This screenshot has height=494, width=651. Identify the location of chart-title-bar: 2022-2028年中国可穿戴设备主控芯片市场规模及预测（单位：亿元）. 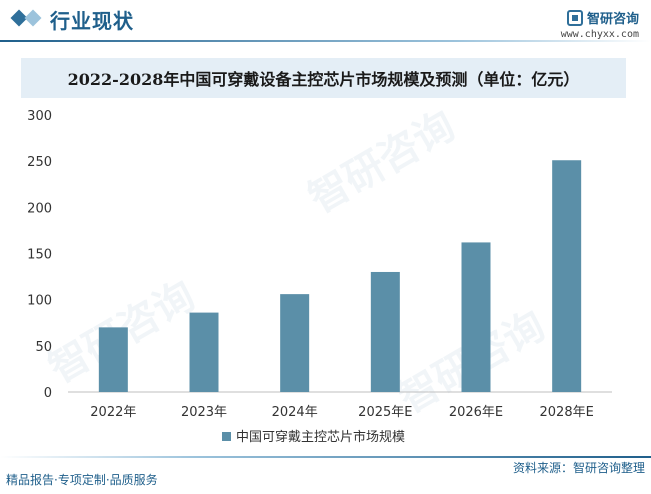
(323, 78).